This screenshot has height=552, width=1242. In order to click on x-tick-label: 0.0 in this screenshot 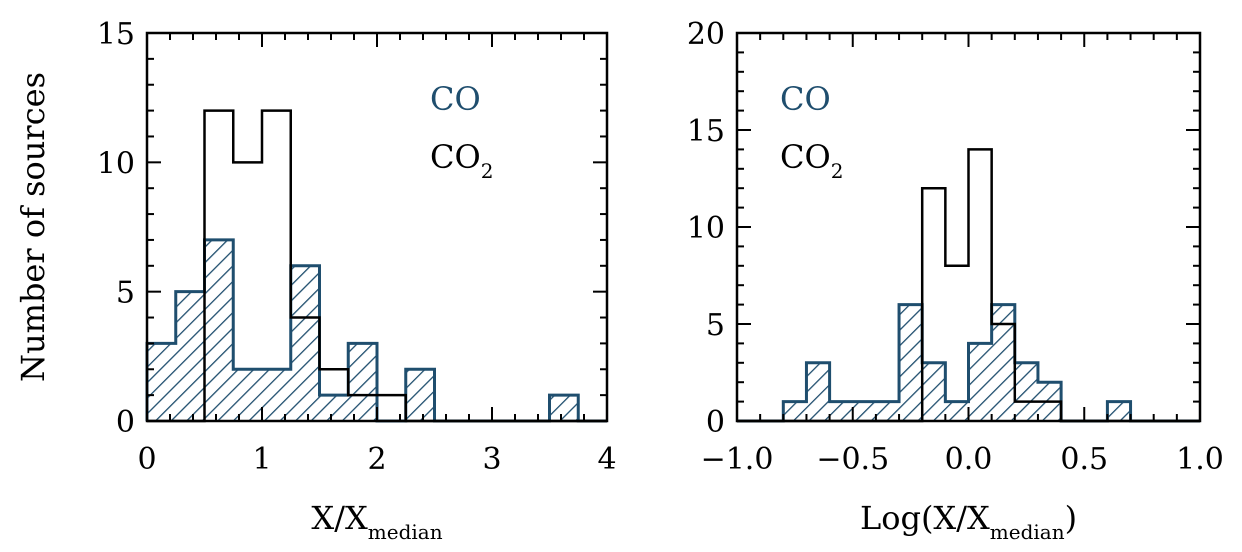, I will do `click(969, 459)`.